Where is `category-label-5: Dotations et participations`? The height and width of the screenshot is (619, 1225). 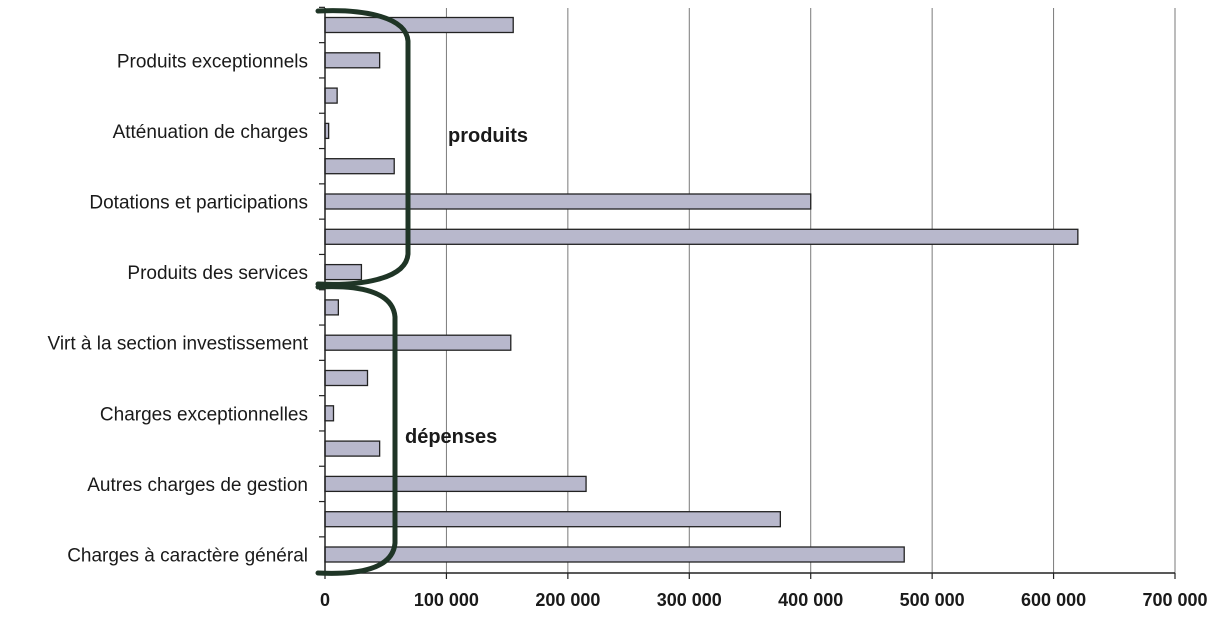 category-label-5: Dotations et participations is located at coordinates (198, 203).